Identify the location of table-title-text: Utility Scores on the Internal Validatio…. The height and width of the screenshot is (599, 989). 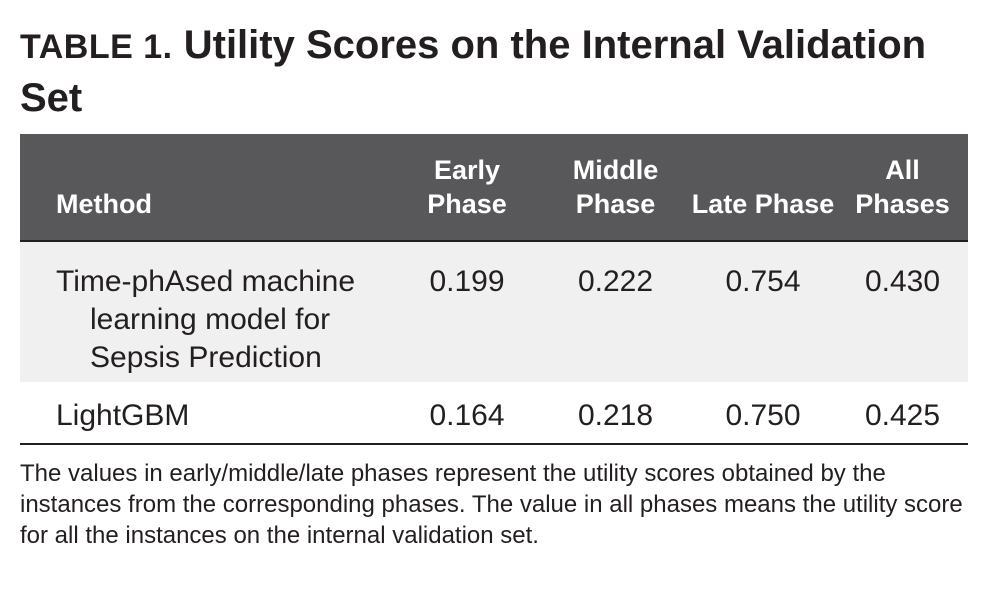
(473, 71).